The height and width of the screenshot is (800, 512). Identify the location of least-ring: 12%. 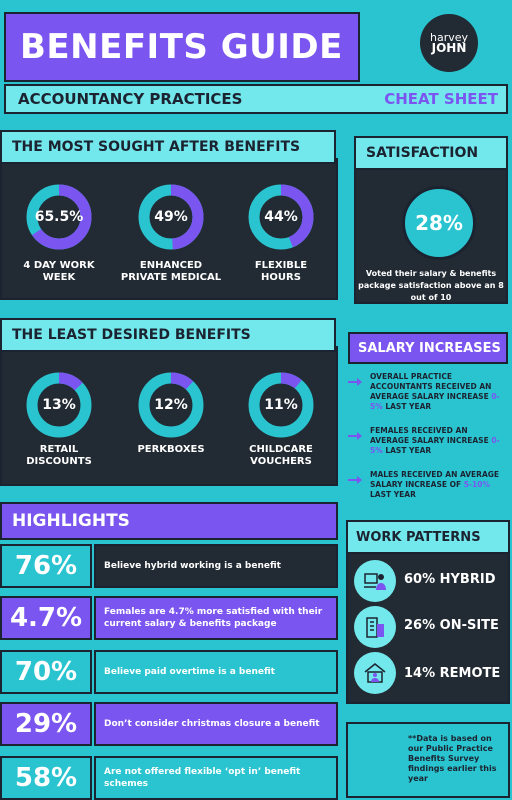
(171, 405).